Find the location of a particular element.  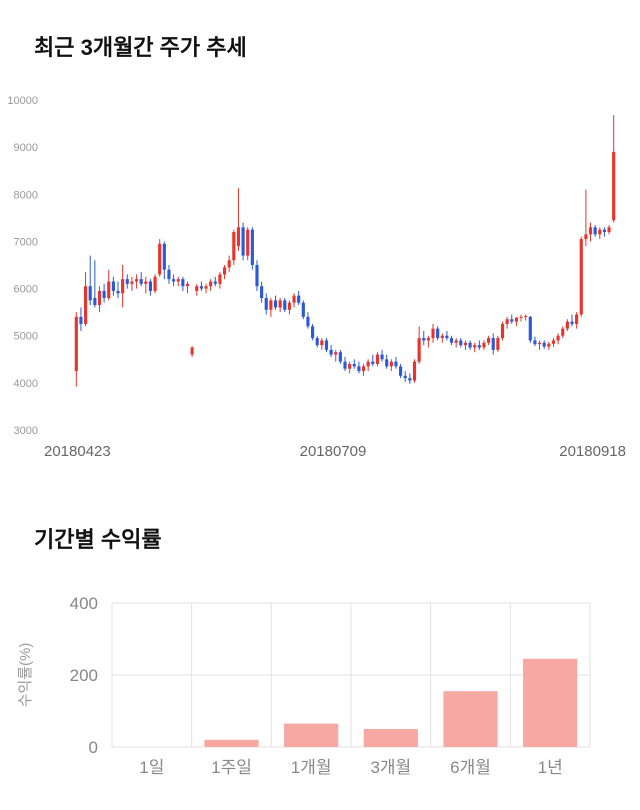

x-tick-label: 20180918 is located at coordinates (592, 451).